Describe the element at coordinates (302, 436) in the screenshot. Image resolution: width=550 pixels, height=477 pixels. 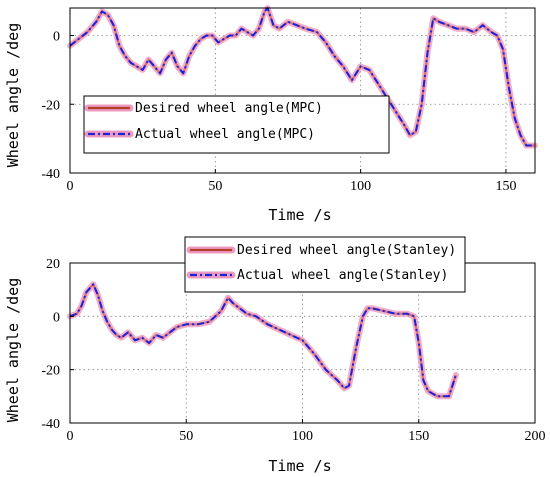
I see `x-tick-label-stanley: 100` at that location.